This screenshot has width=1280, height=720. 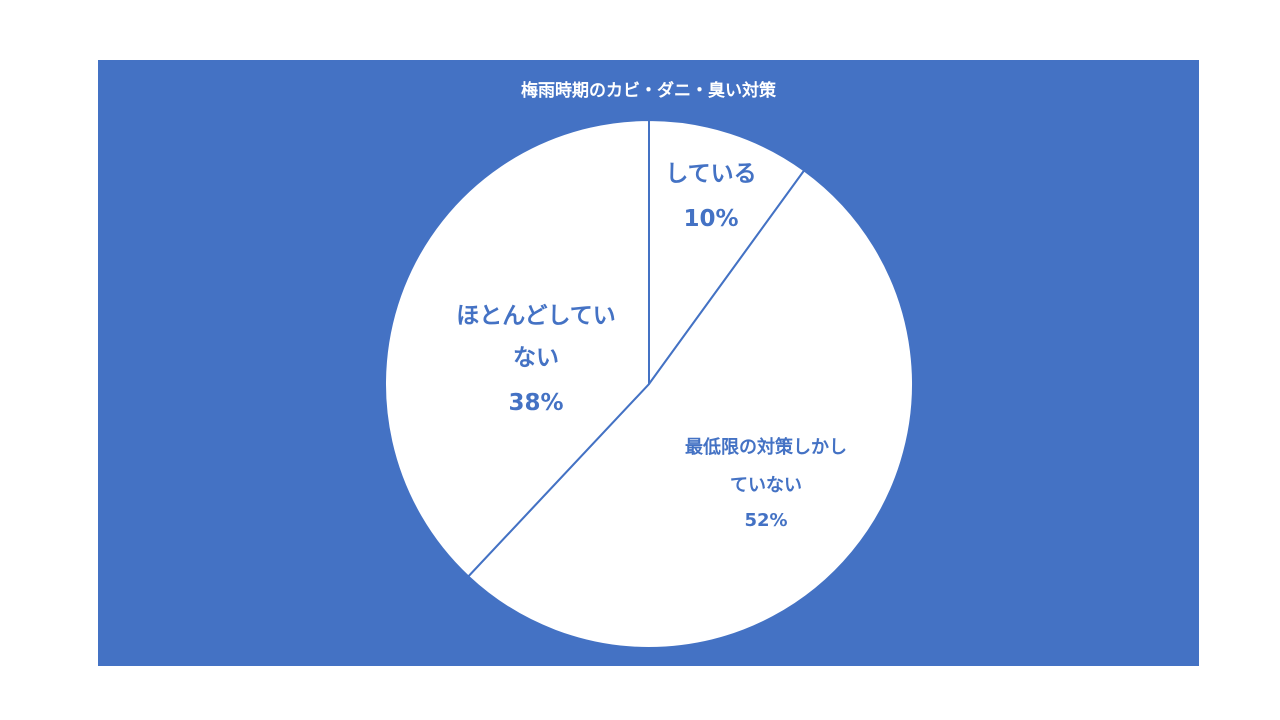 What do you see at coordinates (765, 520) in the screenshot?
I see `slice-value-2: 52%` at bounding box center [765, 520].